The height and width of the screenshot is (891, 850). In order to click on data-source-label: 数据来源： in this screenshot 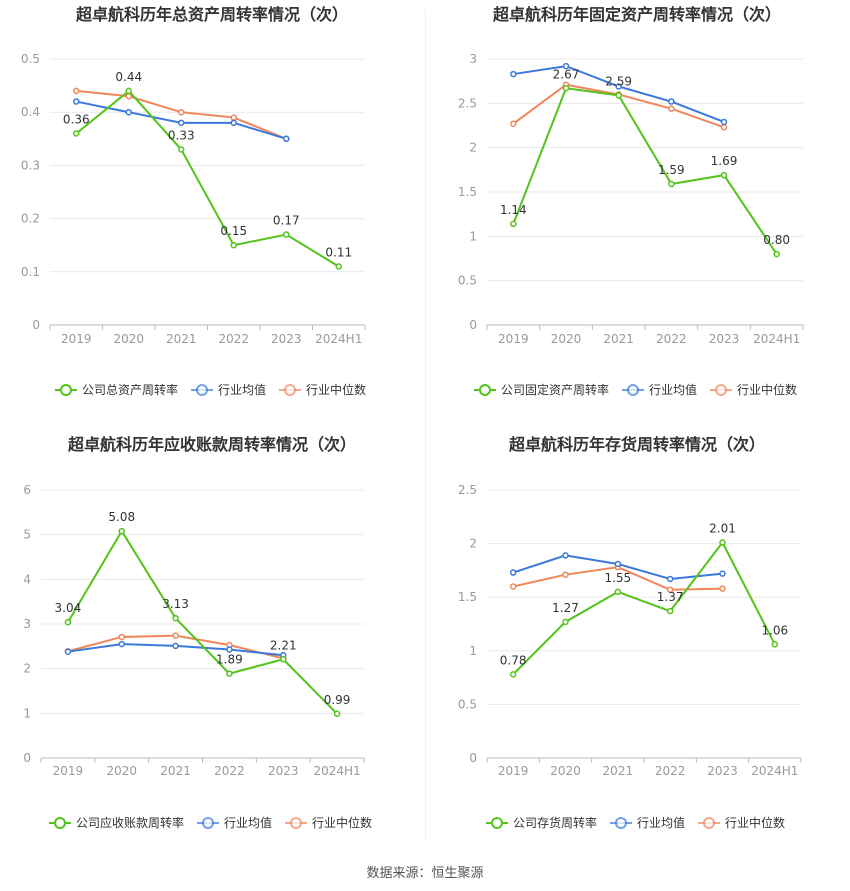, I will do `click(399, 873)`.